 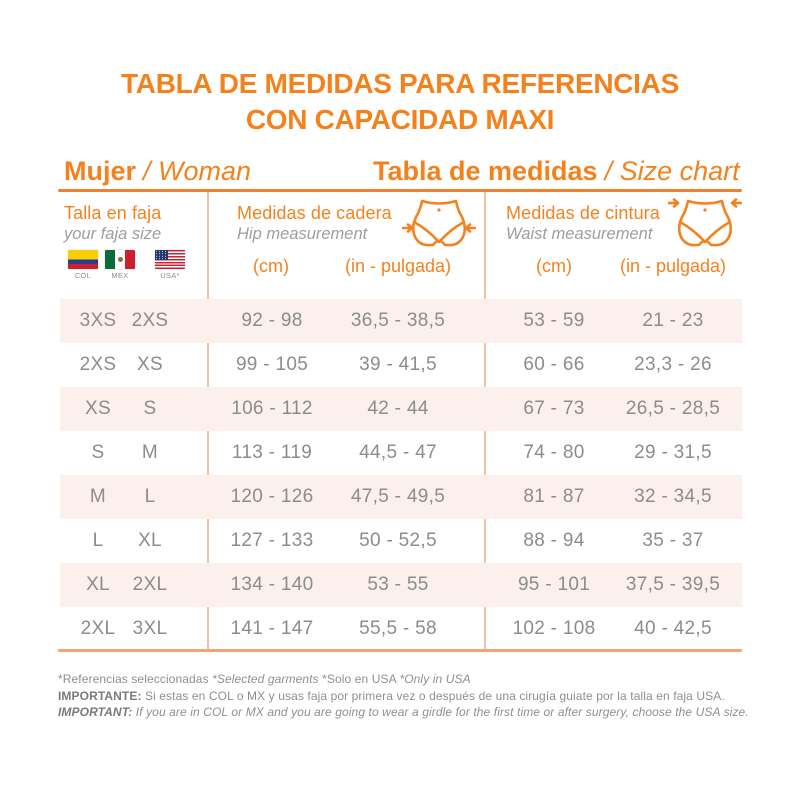 What do you see at coordinates (554, 364) in the screenshot?
I see `cell-waist-cm: 60 - 66` at bounding box center [554, 364].